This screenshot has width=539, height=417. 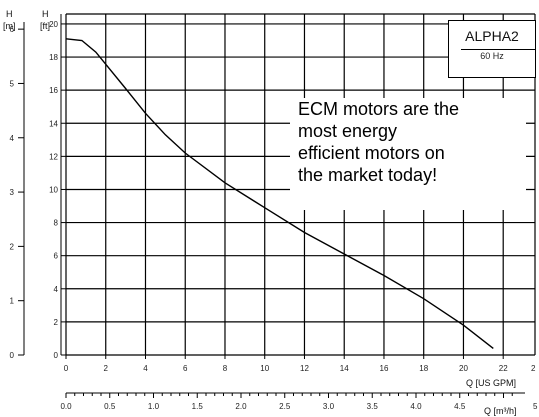 What do you see at coordinates (416, 406) in the screenshot?
I see `secondary-x-axis-tick-label: 4.0` at bounding box center [416, 406].